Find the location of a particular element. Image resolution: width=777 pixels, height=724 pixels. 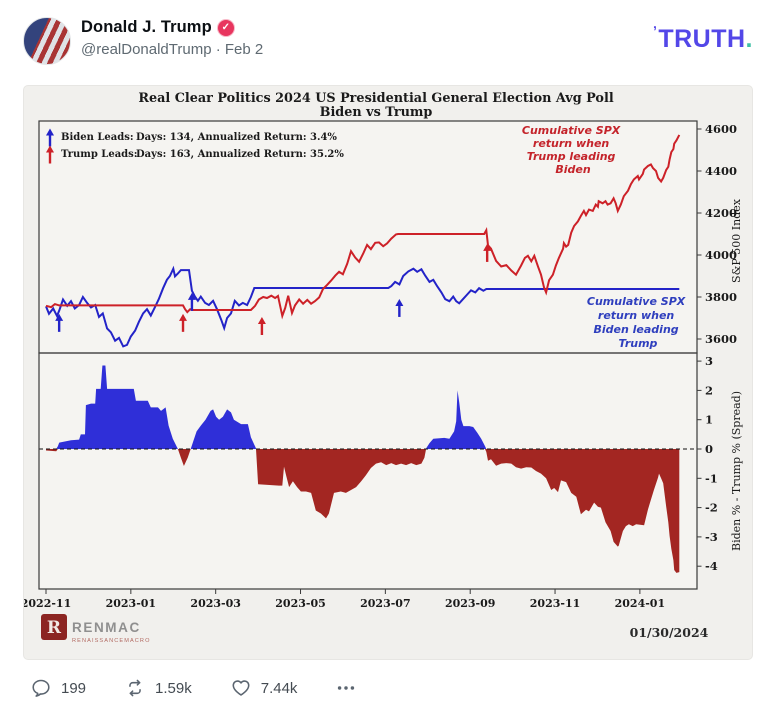

chart-title-line2: Biden vs Trump is located at coordinates (376, 112).